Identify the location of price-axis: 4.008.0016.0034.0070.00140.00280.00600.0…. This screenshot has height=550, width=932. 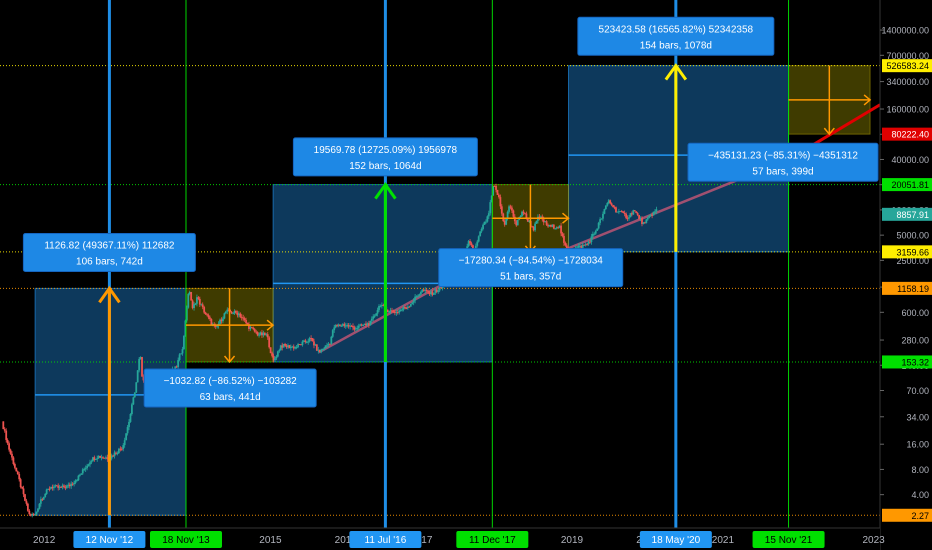
(905, 275).